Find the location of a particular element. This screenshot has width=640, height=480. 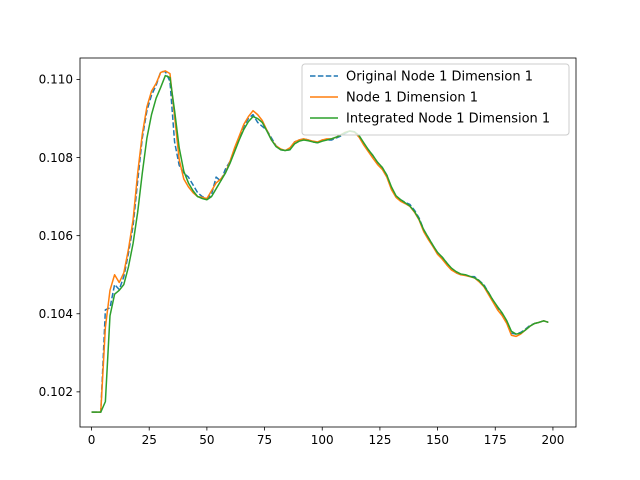

y-tick-label: 0.108 is located at coordinates (56, 158).